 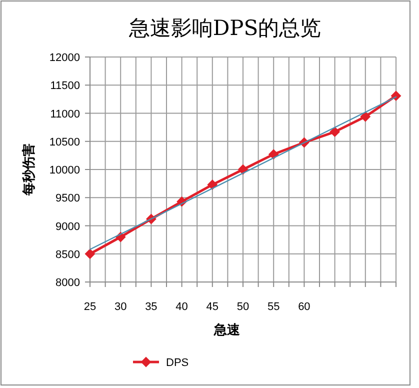 What do you see at coordinates (227, 330) in the screenshot?
I see `x-axis-title: 急速` at bounding box center [227, 330].